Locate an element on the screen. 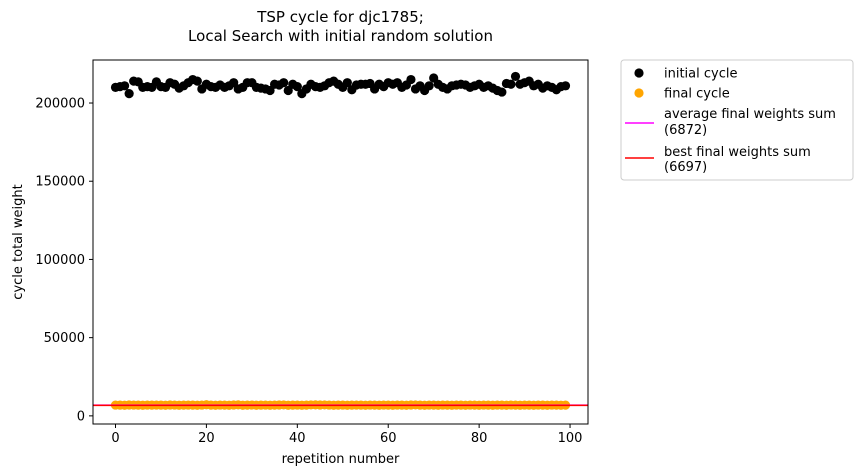 Image resolution: width=863 pixels, height=476 pixels. y-tick-label: 50000 is located at coordinates (64, 338).